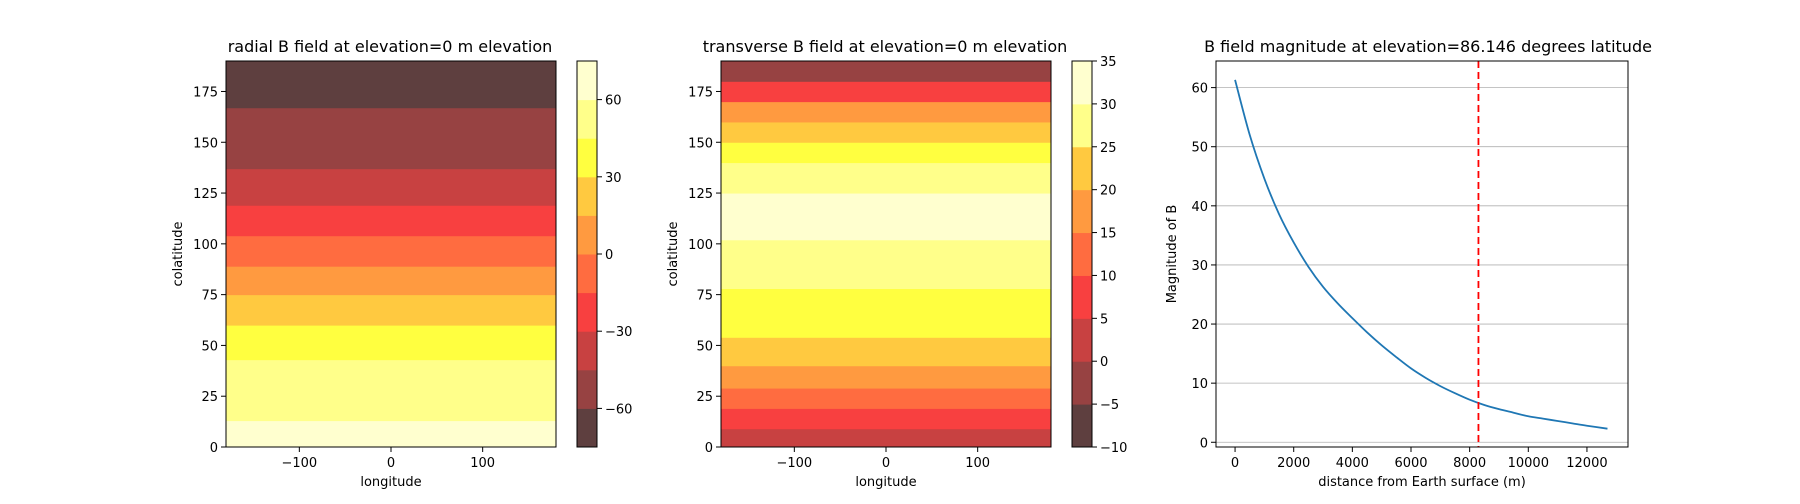 This screenshot has height=504, width=1800. I want to click on magnitude-y-ticks: 0 10 20 30 40 50 60, so click(1203, 266).